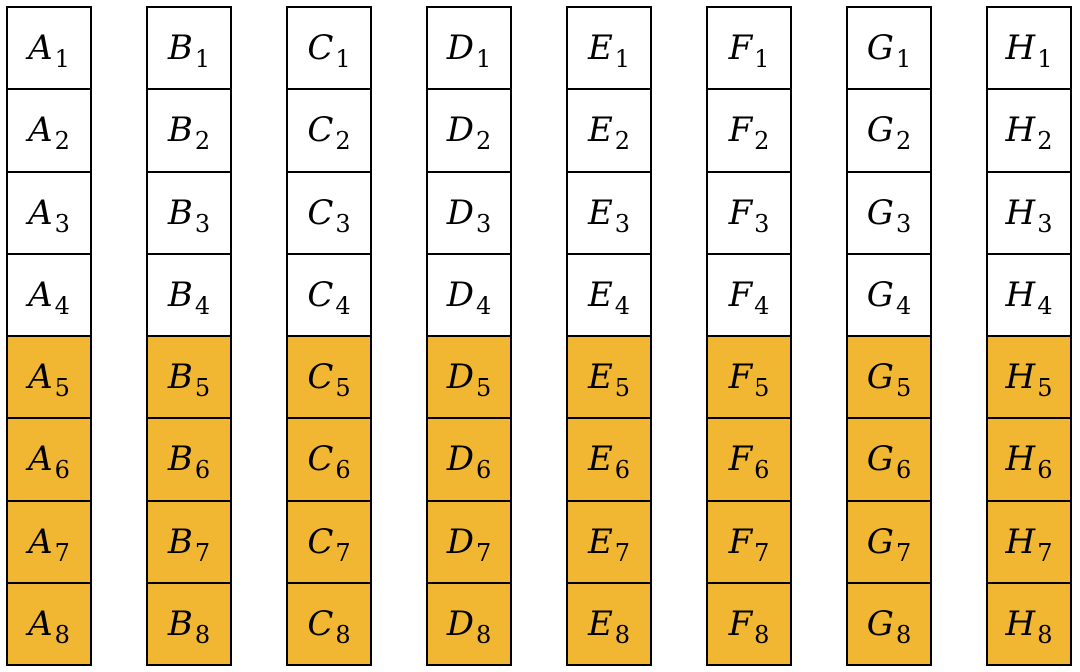  Describe the element at coordinates (740, 48) in the screenshot. I see `cell-letter: F` at that location.